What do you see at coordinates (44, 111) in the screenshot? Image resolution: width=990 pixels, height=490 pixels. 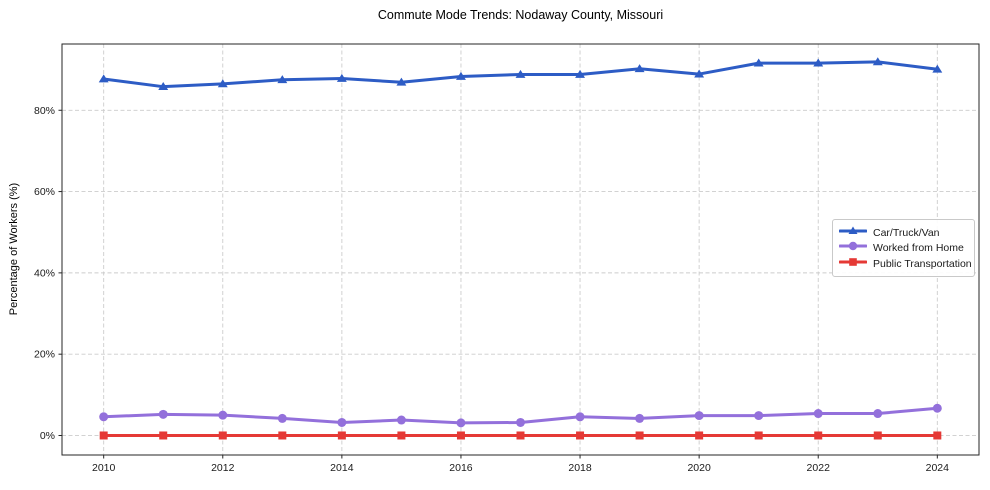 I see `y-tick-label: 80%` at bounding box center [44, 111].